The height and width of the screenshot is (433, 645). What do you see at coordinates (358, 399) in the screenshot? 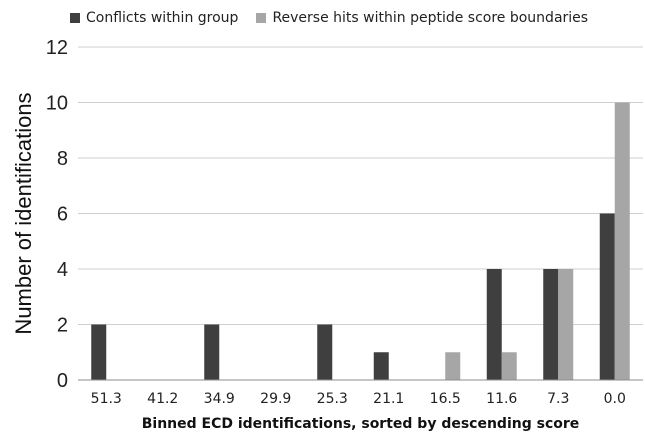
I see `x-tick-labels: 51.3 41.2 34.9 29.9 25.3 21.1 16.5 11.6 7.3 0.0` at bounding box center [358, 399].